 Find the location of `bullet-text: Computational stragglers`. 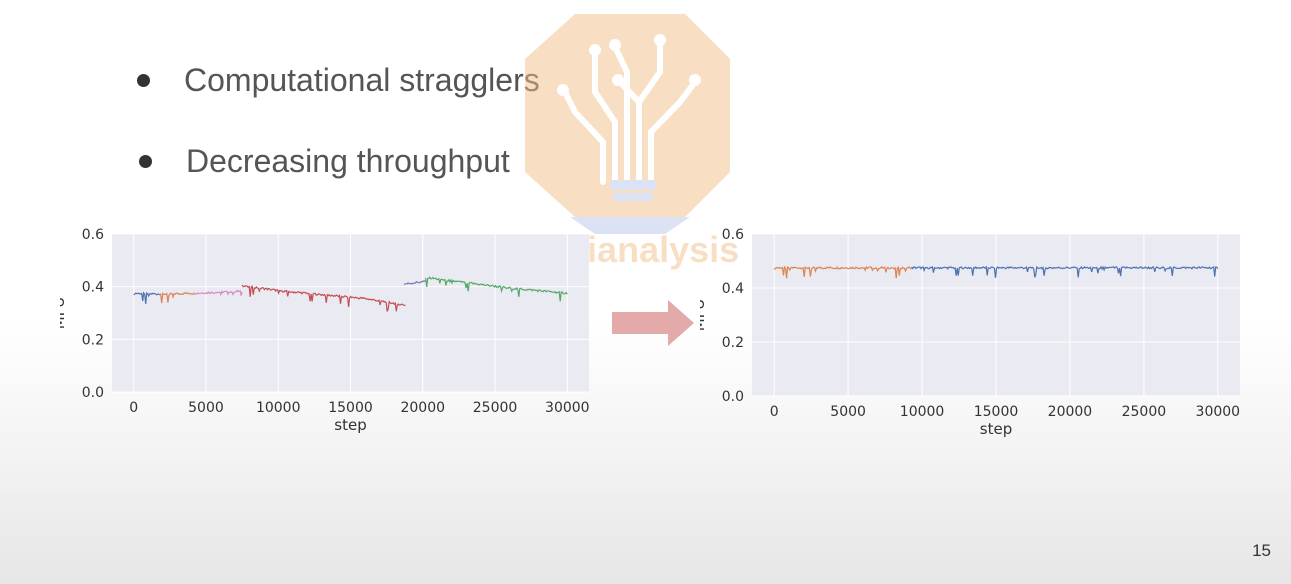

bullet-text: Computational stragglers is located at coordinates (362, 80).